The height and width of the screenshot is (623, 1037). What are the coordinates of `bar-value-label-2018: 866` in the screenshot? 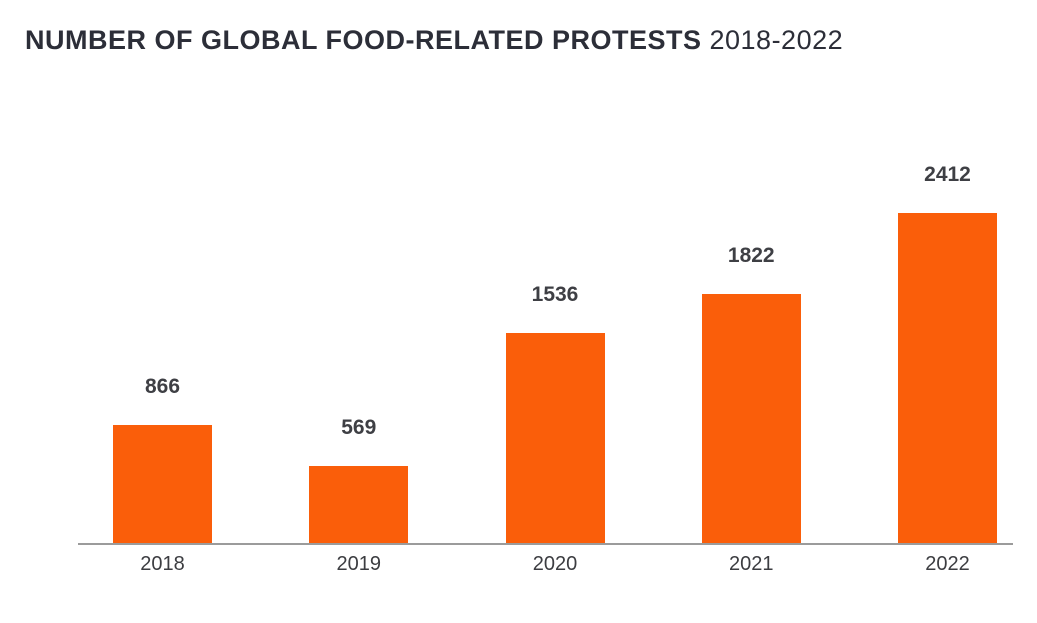 It's located at (162, 387).